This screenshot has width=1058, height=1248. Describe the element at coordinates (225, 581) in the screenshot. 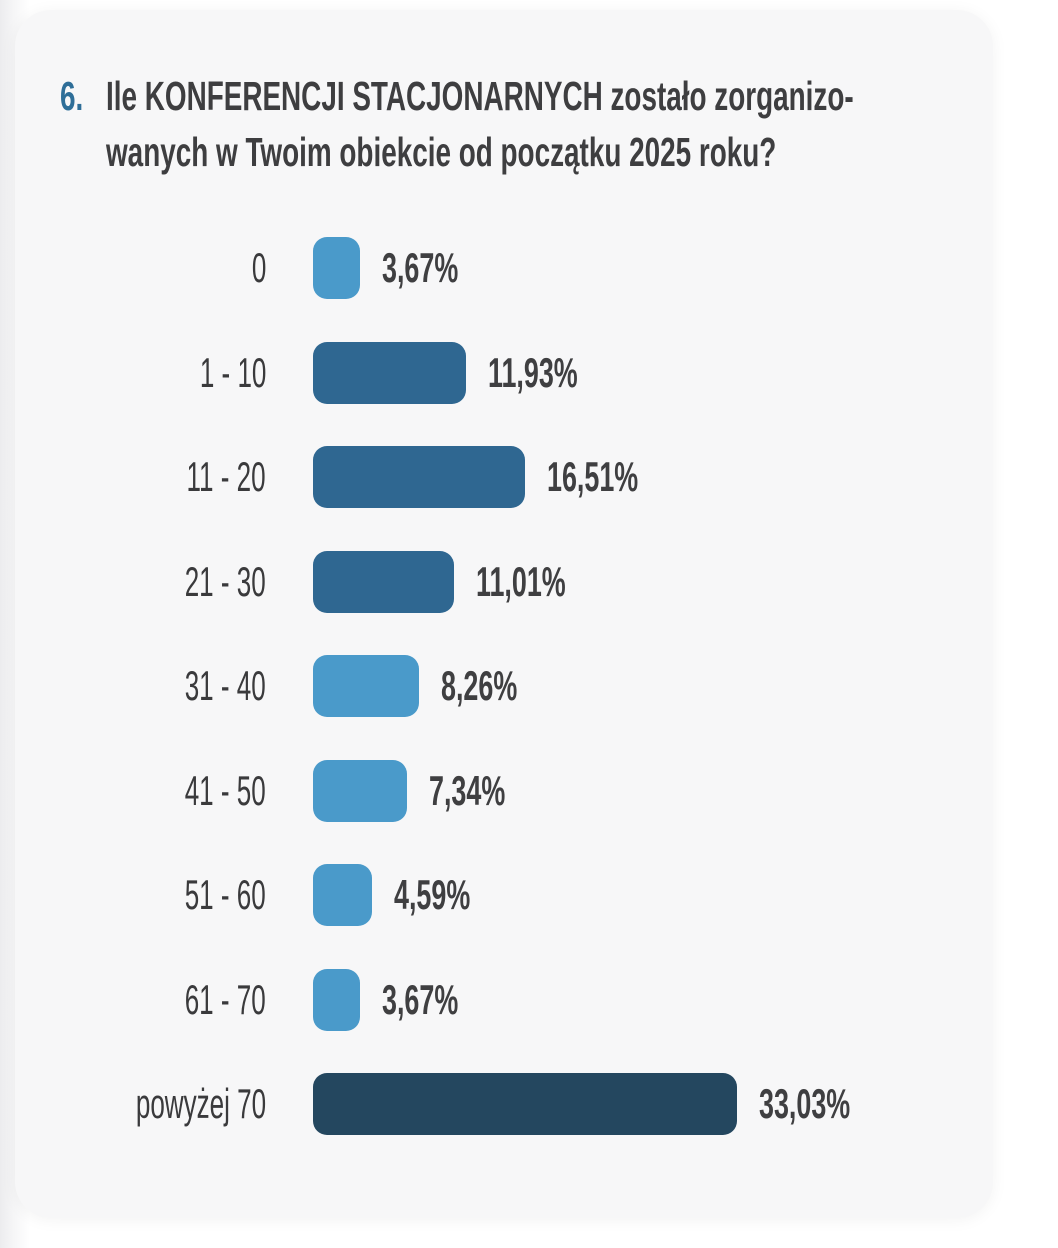

I see `category-label-text: 21 - 30` at that location.